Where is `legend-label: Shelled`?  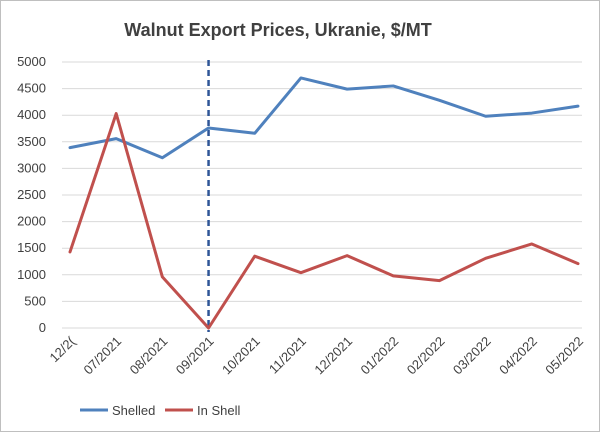 legend-label: Shelled is located at coordinates (133, 410).